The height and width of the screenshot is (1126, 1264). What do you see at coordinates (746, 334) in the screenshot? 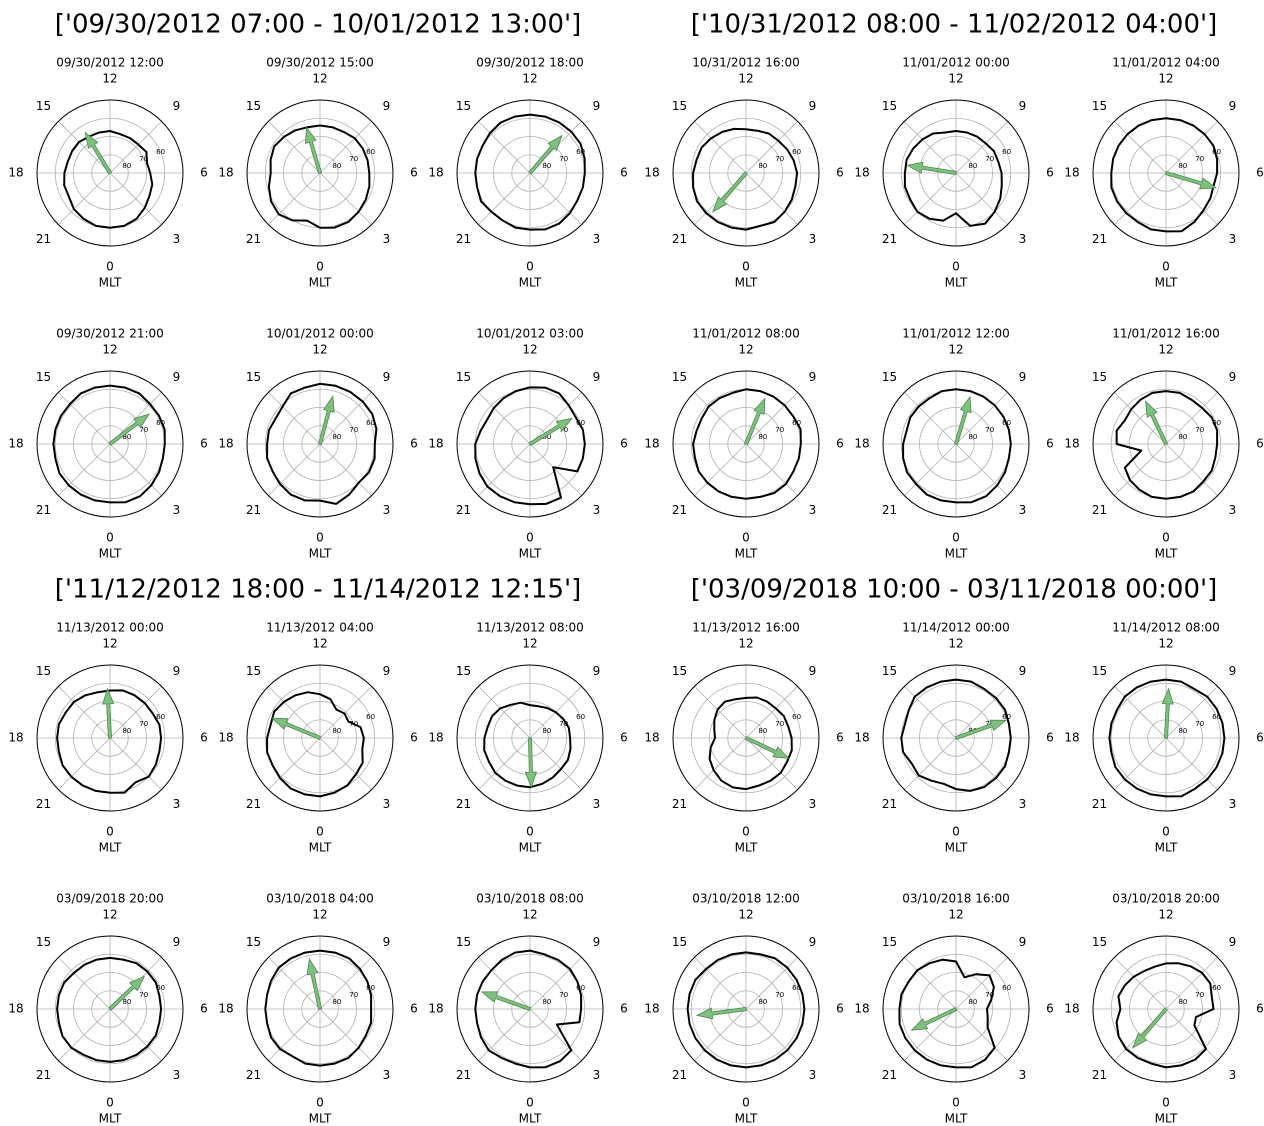
I see `panel-title: 11/01/2012 08:00` at bounding box center [746, 334].